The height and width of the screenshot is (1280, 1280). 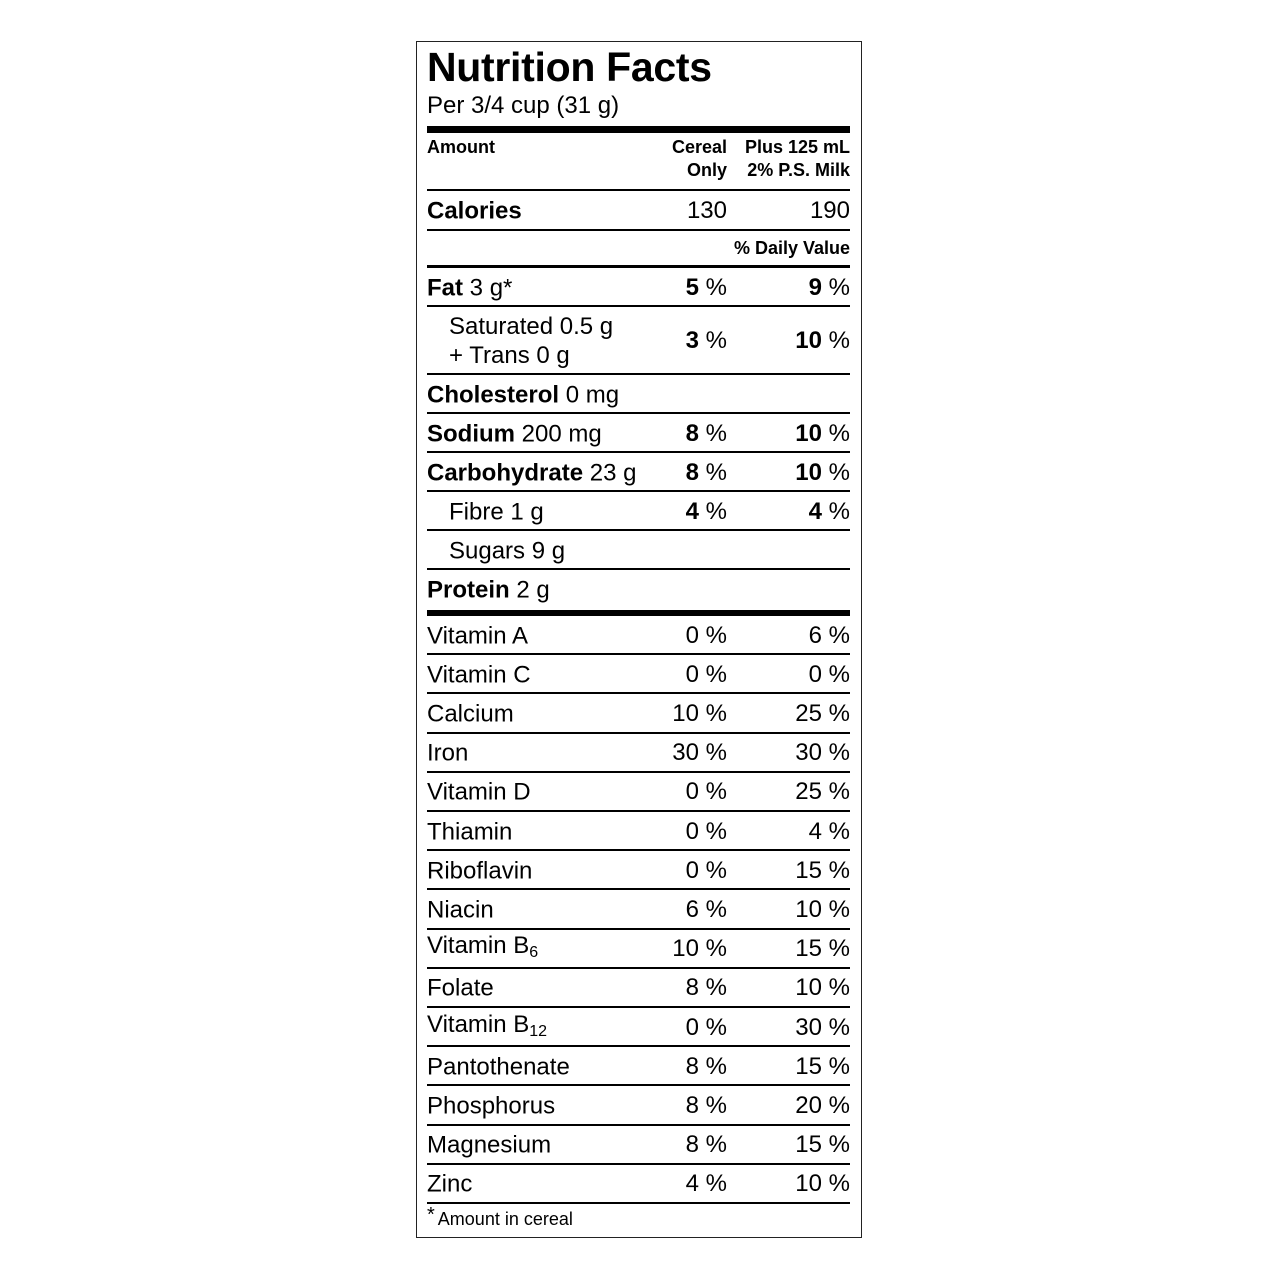 What do you see at coordinates (692, 472) in the screenshot?
I see `cereal-dv-value: 8` at bounding box center [692, 472].